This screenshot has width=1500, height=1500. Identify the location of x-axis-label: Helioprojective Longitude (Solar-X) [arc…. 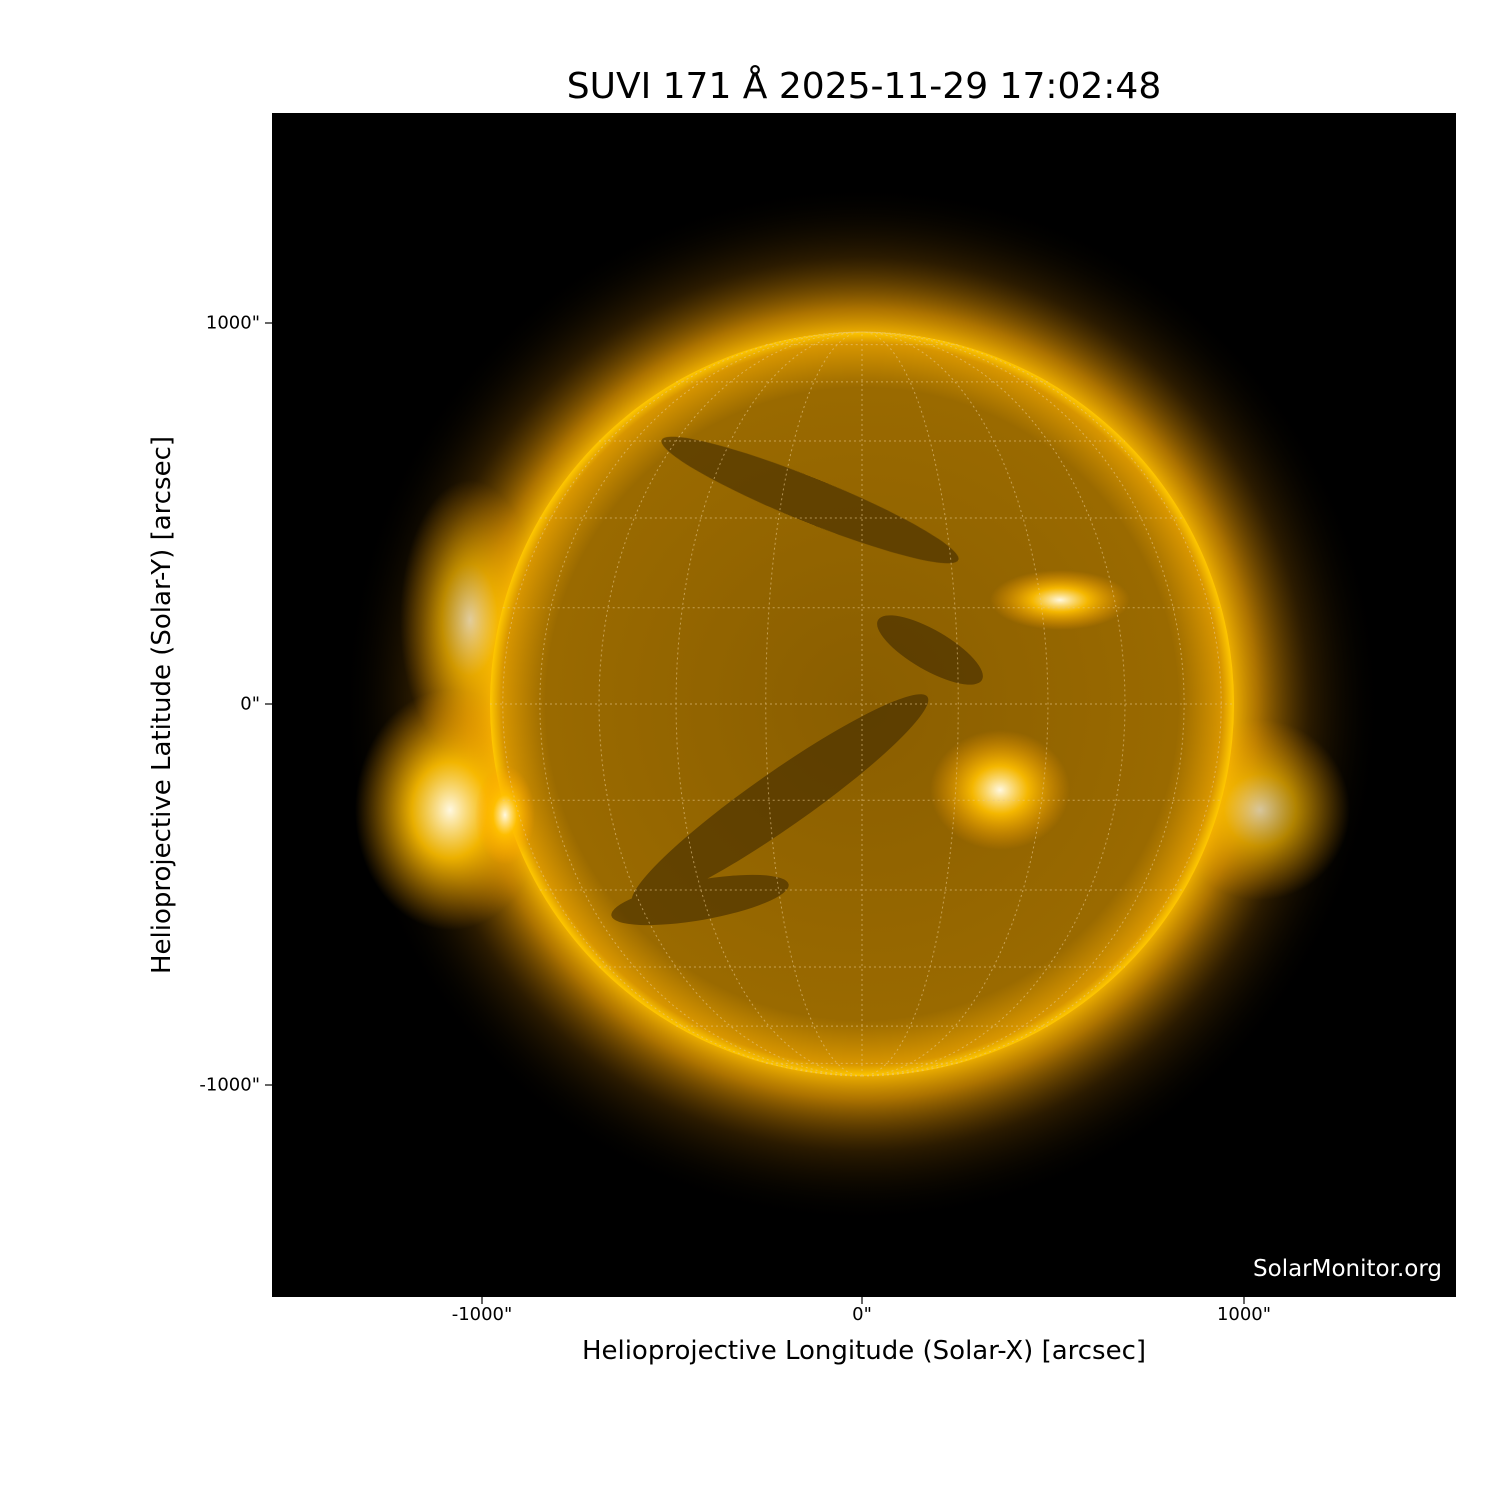
(864, 1351).